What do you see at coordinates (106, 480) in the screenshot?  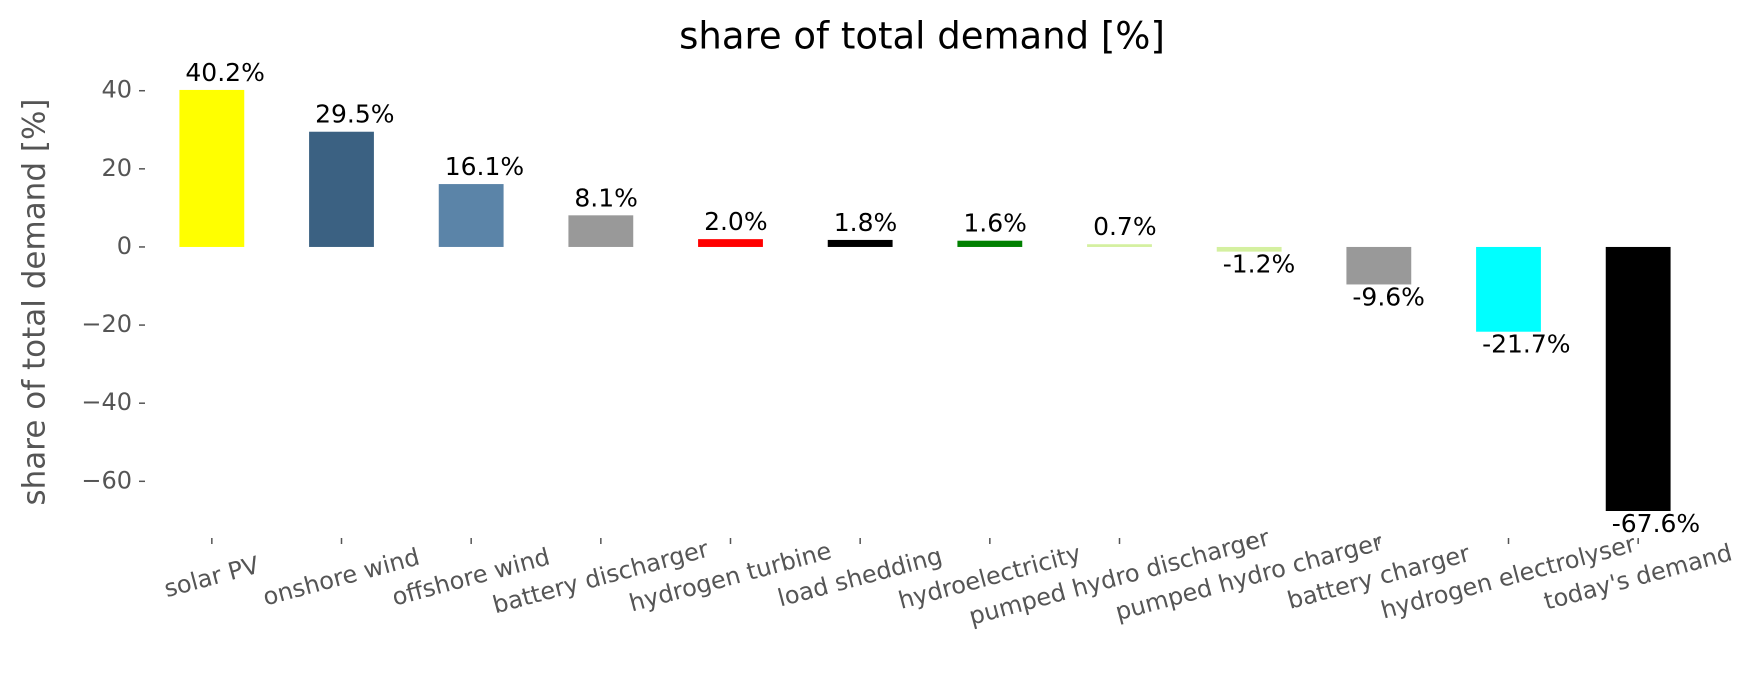 I see `y-tick-label: −60` at bounding box center [106, 480].